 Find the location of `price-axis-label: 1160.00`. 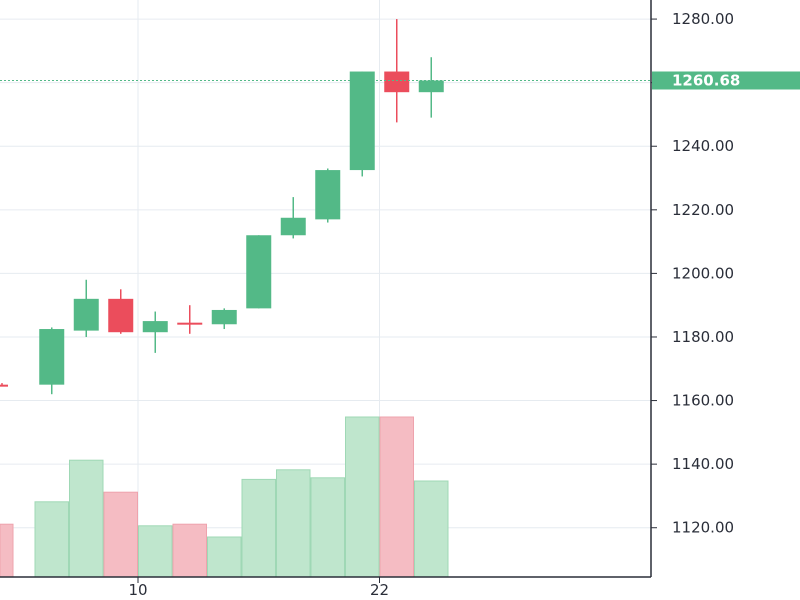

price-axis-label: 1160.00 is located at coordinates (703, 401).